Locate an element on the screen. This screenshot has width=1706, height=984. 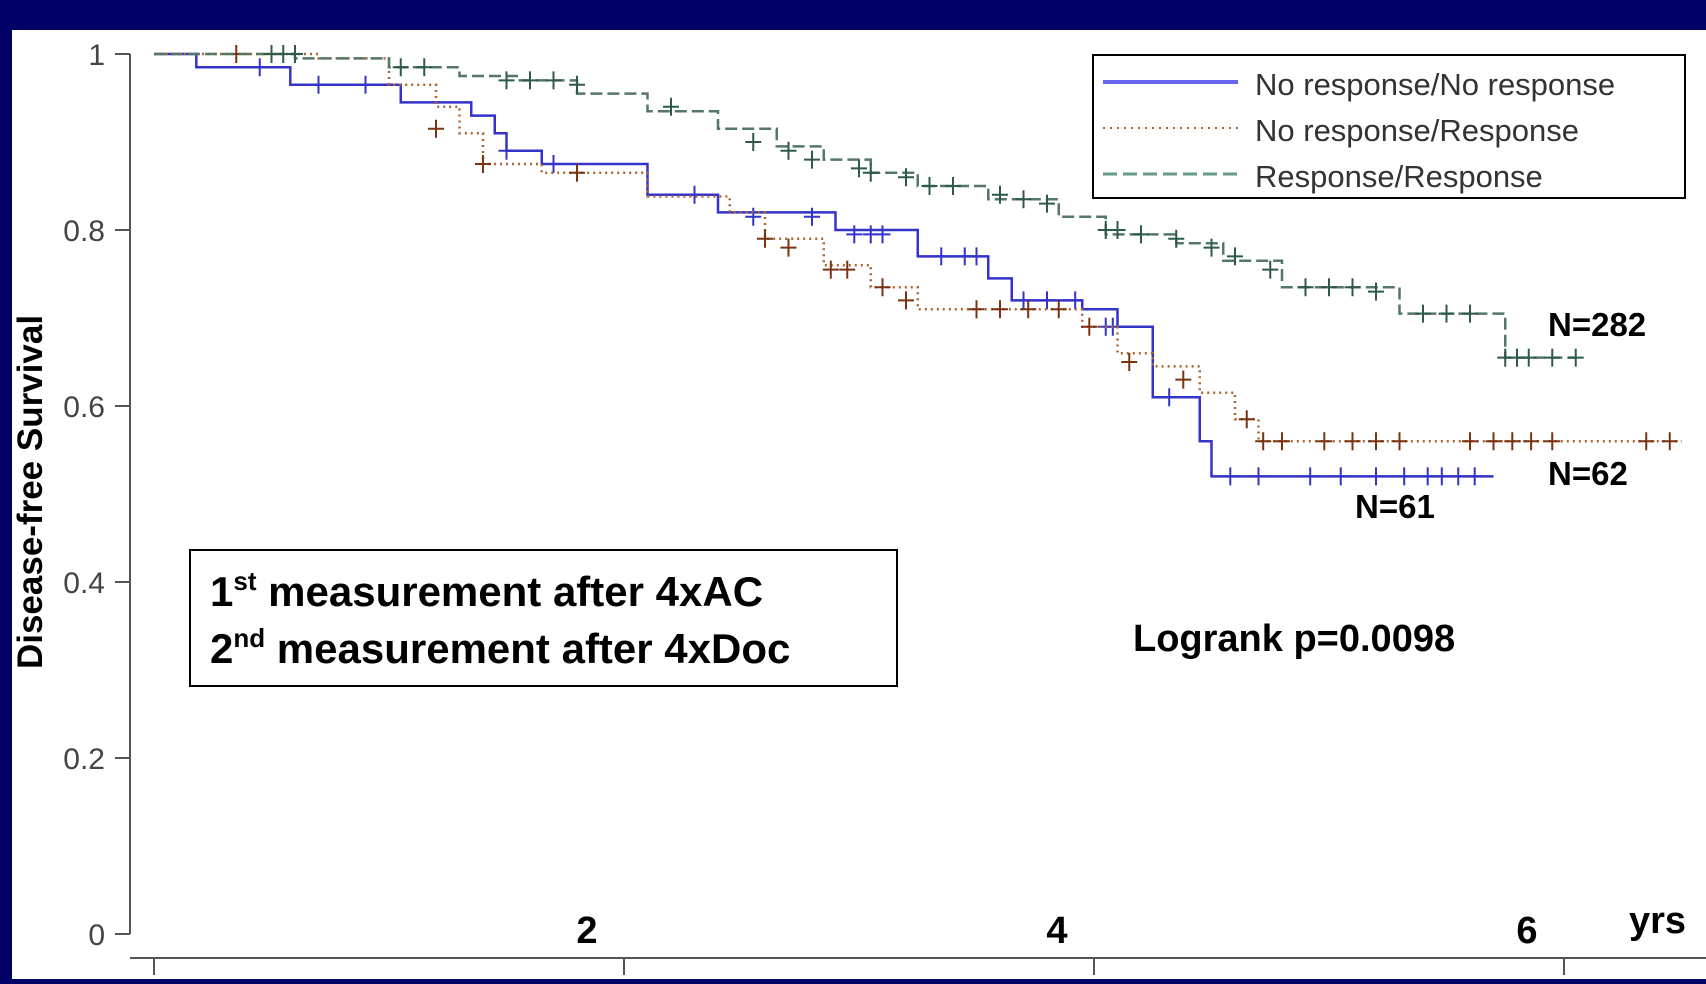
y-tick-label: 0 is located at coordinates (96, 935).